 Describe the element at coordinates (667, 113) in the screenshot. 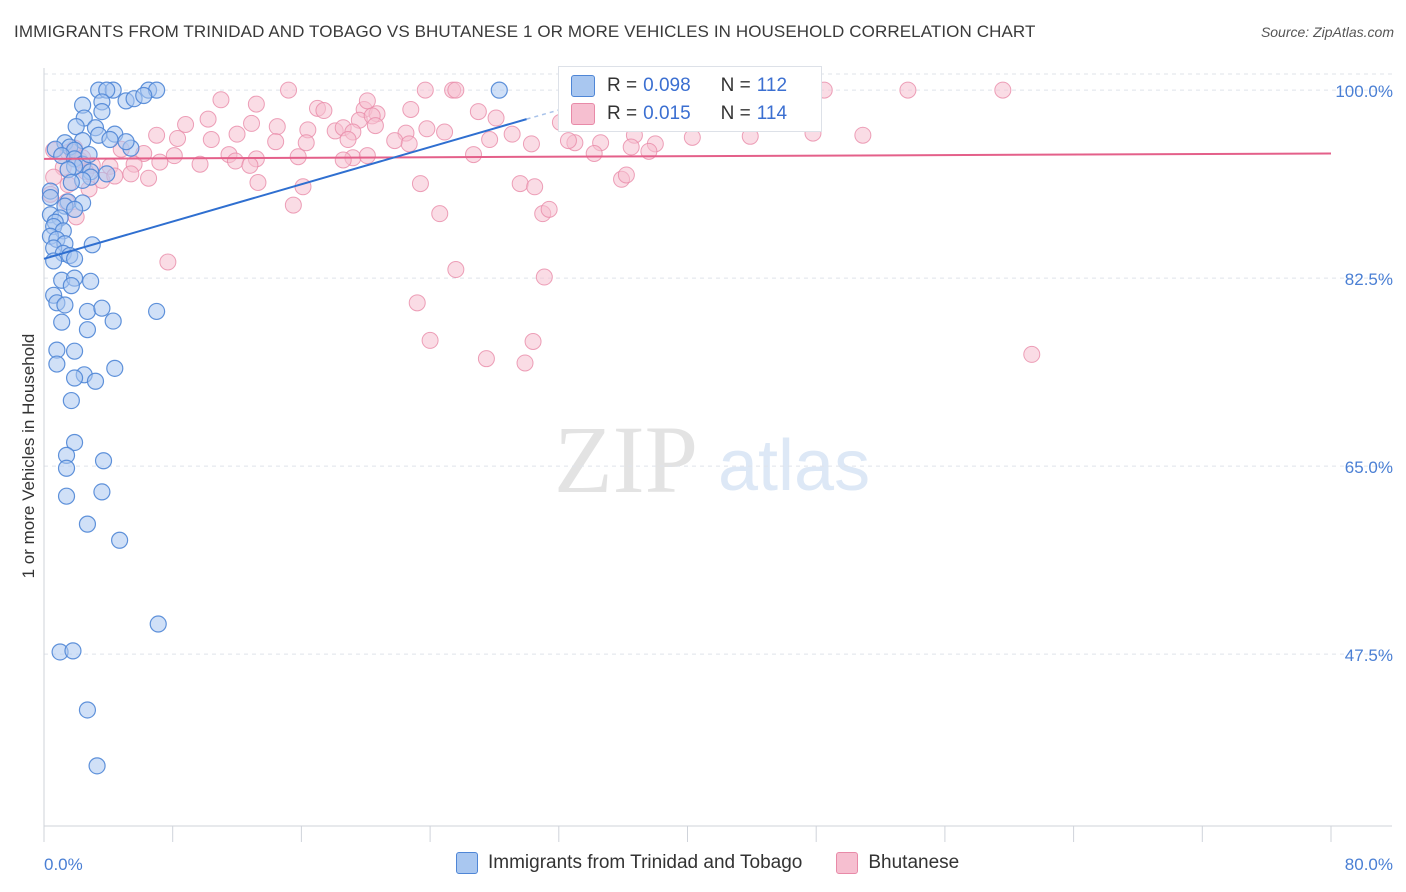

I see `r-value: 0.015` at that location.